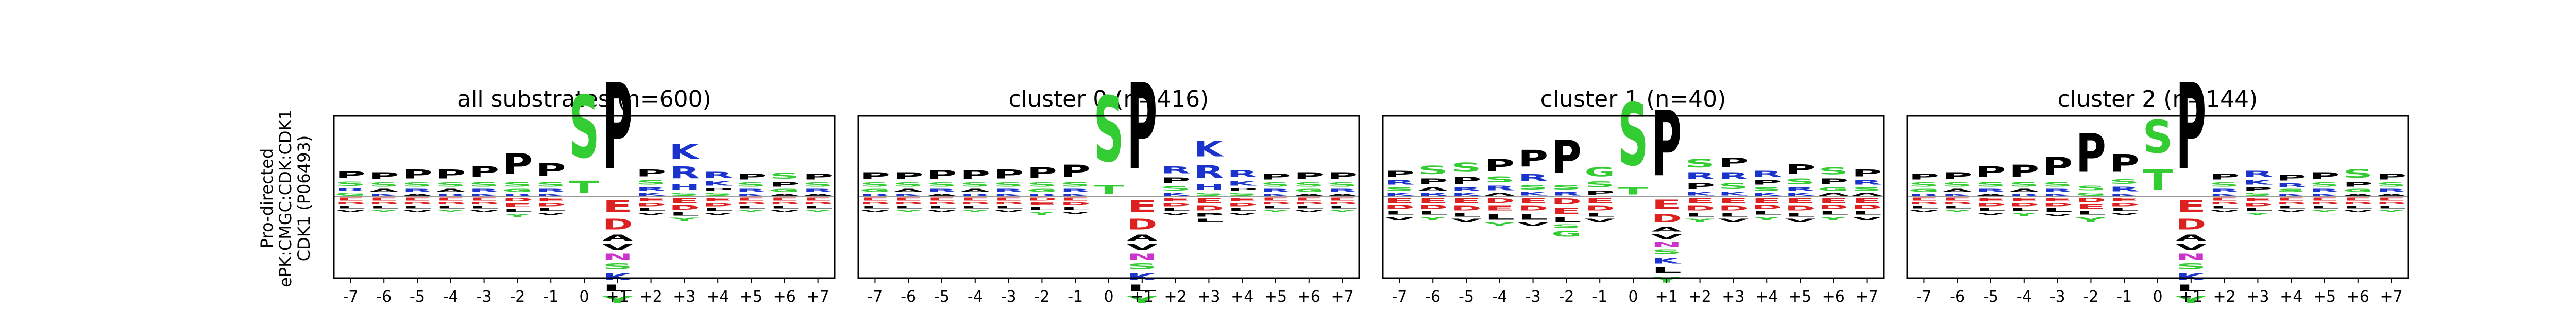 This screenshot has width=2576, height=309. Describe the element at coordinates (304, 199) in the screenshot. I see `y-label-line-3: CDK1 (P06493)` at that location.